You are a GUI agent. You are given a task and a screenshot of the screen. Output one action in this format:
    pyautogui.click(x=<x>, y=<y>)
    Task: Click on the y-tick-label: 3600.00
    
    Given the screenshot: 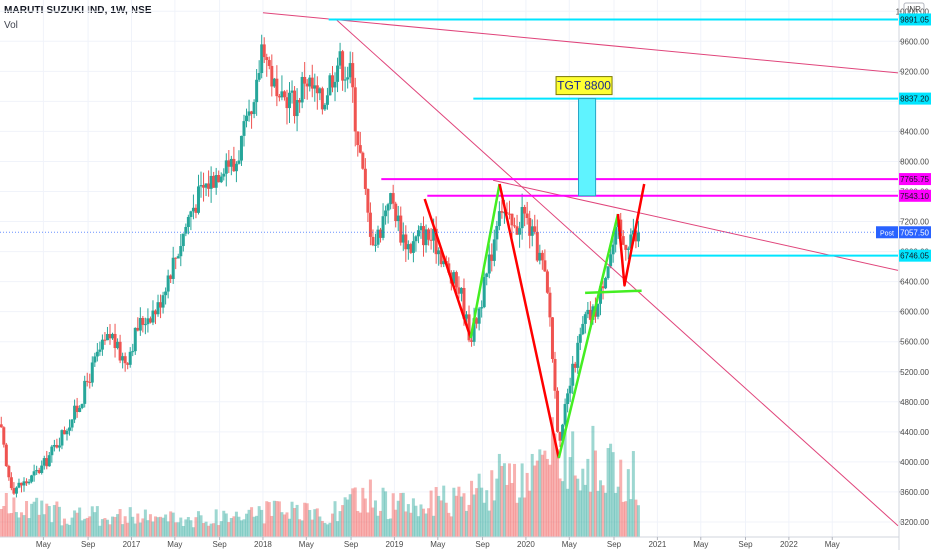 What is the action you would take?
    pyautogui.click(x=914, y=492)
    